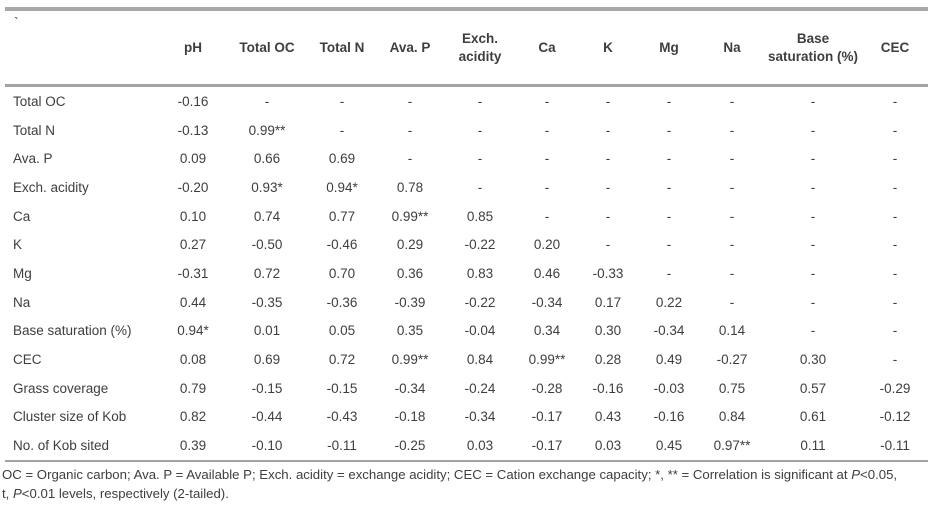 Image resolution: width=933 pixels, height=505 pixels. I want to click on row-label: Mg, so click(22, 273).